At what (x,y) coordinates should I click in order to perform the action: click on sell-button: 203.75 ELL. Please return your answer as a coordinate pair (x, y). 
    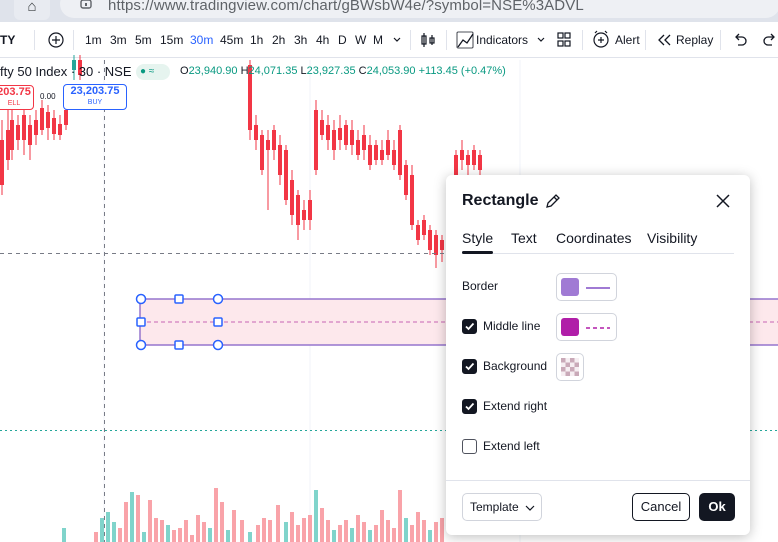
    Looking at the image, I should click on (17, 97).